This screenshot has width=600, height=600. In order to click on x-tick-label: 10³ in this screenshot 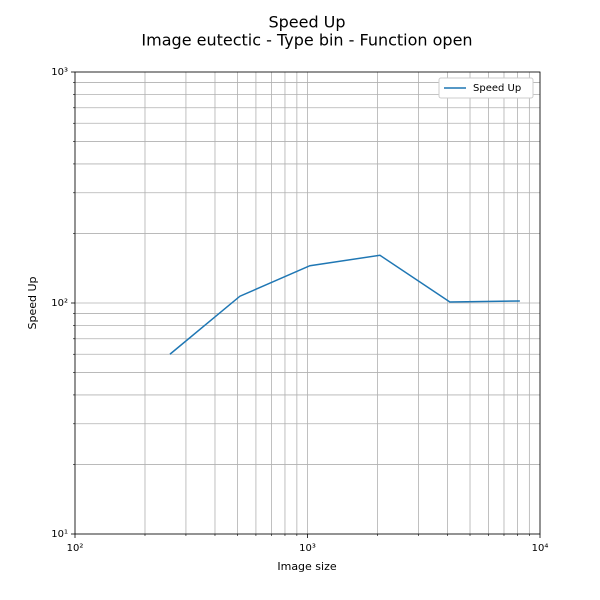, I will do `click(307, 548)`.